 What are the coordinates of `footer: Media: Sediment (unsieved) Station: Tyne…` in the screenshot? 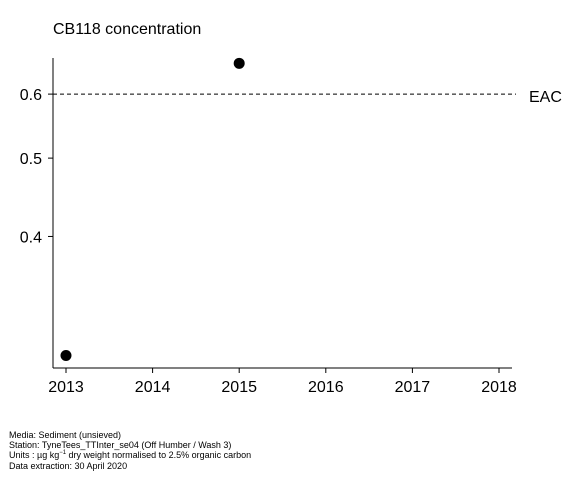 It's located at (130, 450).